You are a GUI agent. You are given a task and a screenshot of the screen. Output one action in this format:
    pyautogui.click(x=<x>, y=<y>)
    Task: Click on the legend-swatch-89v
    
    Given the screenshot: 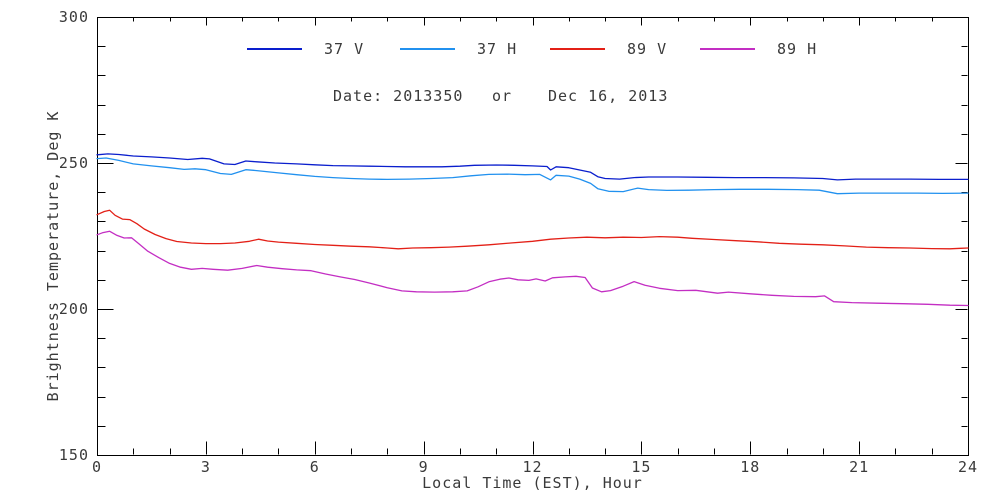 What is the action you would take?
    pyautogui.click(x=577, y=49)
    